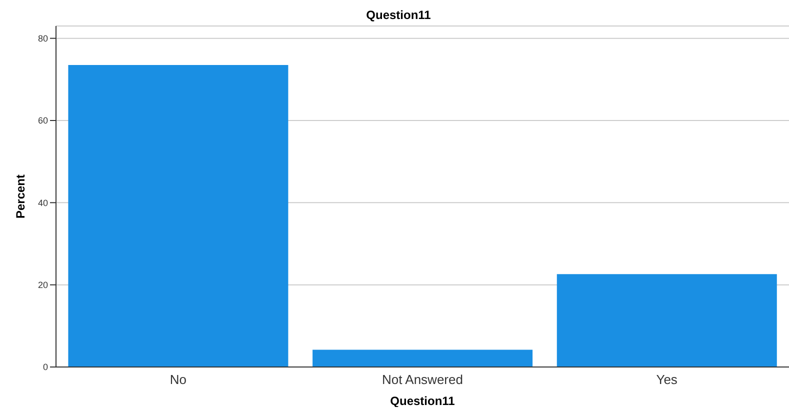  I want to click on y-tick-label: 40, so click(43, 203).